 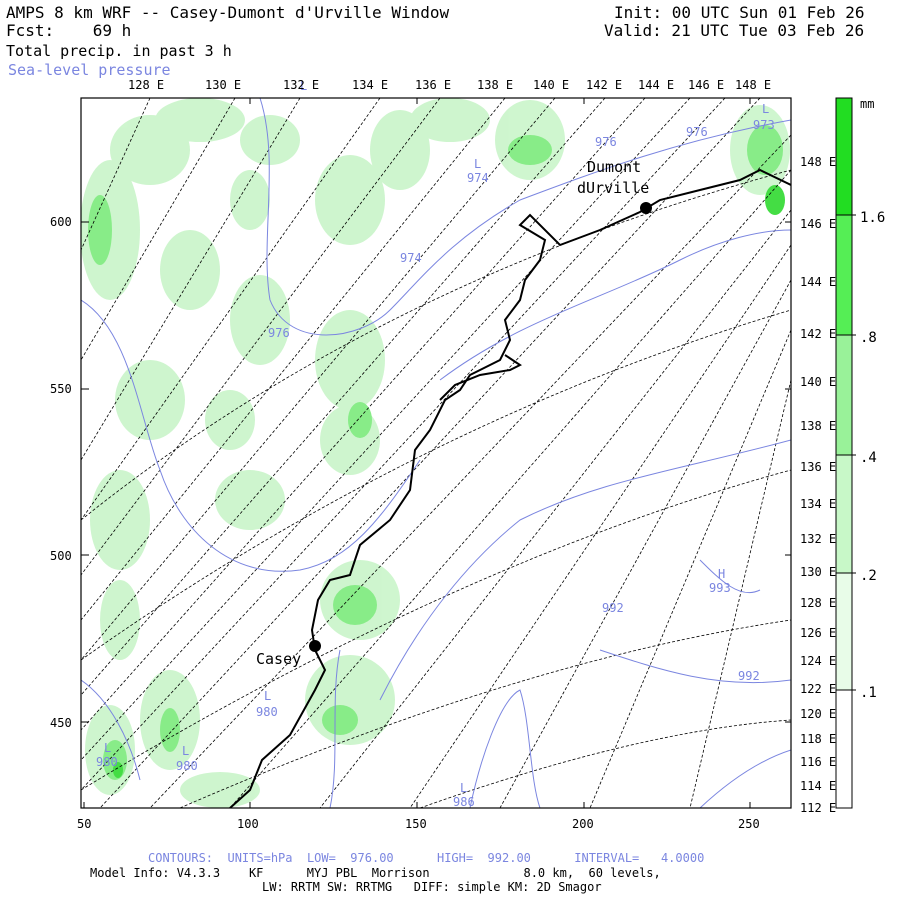 What do you see at coordinates (112, 30) in the screenshot?
I see `fcst-value: 69 h` at bounding box center [112, 30].